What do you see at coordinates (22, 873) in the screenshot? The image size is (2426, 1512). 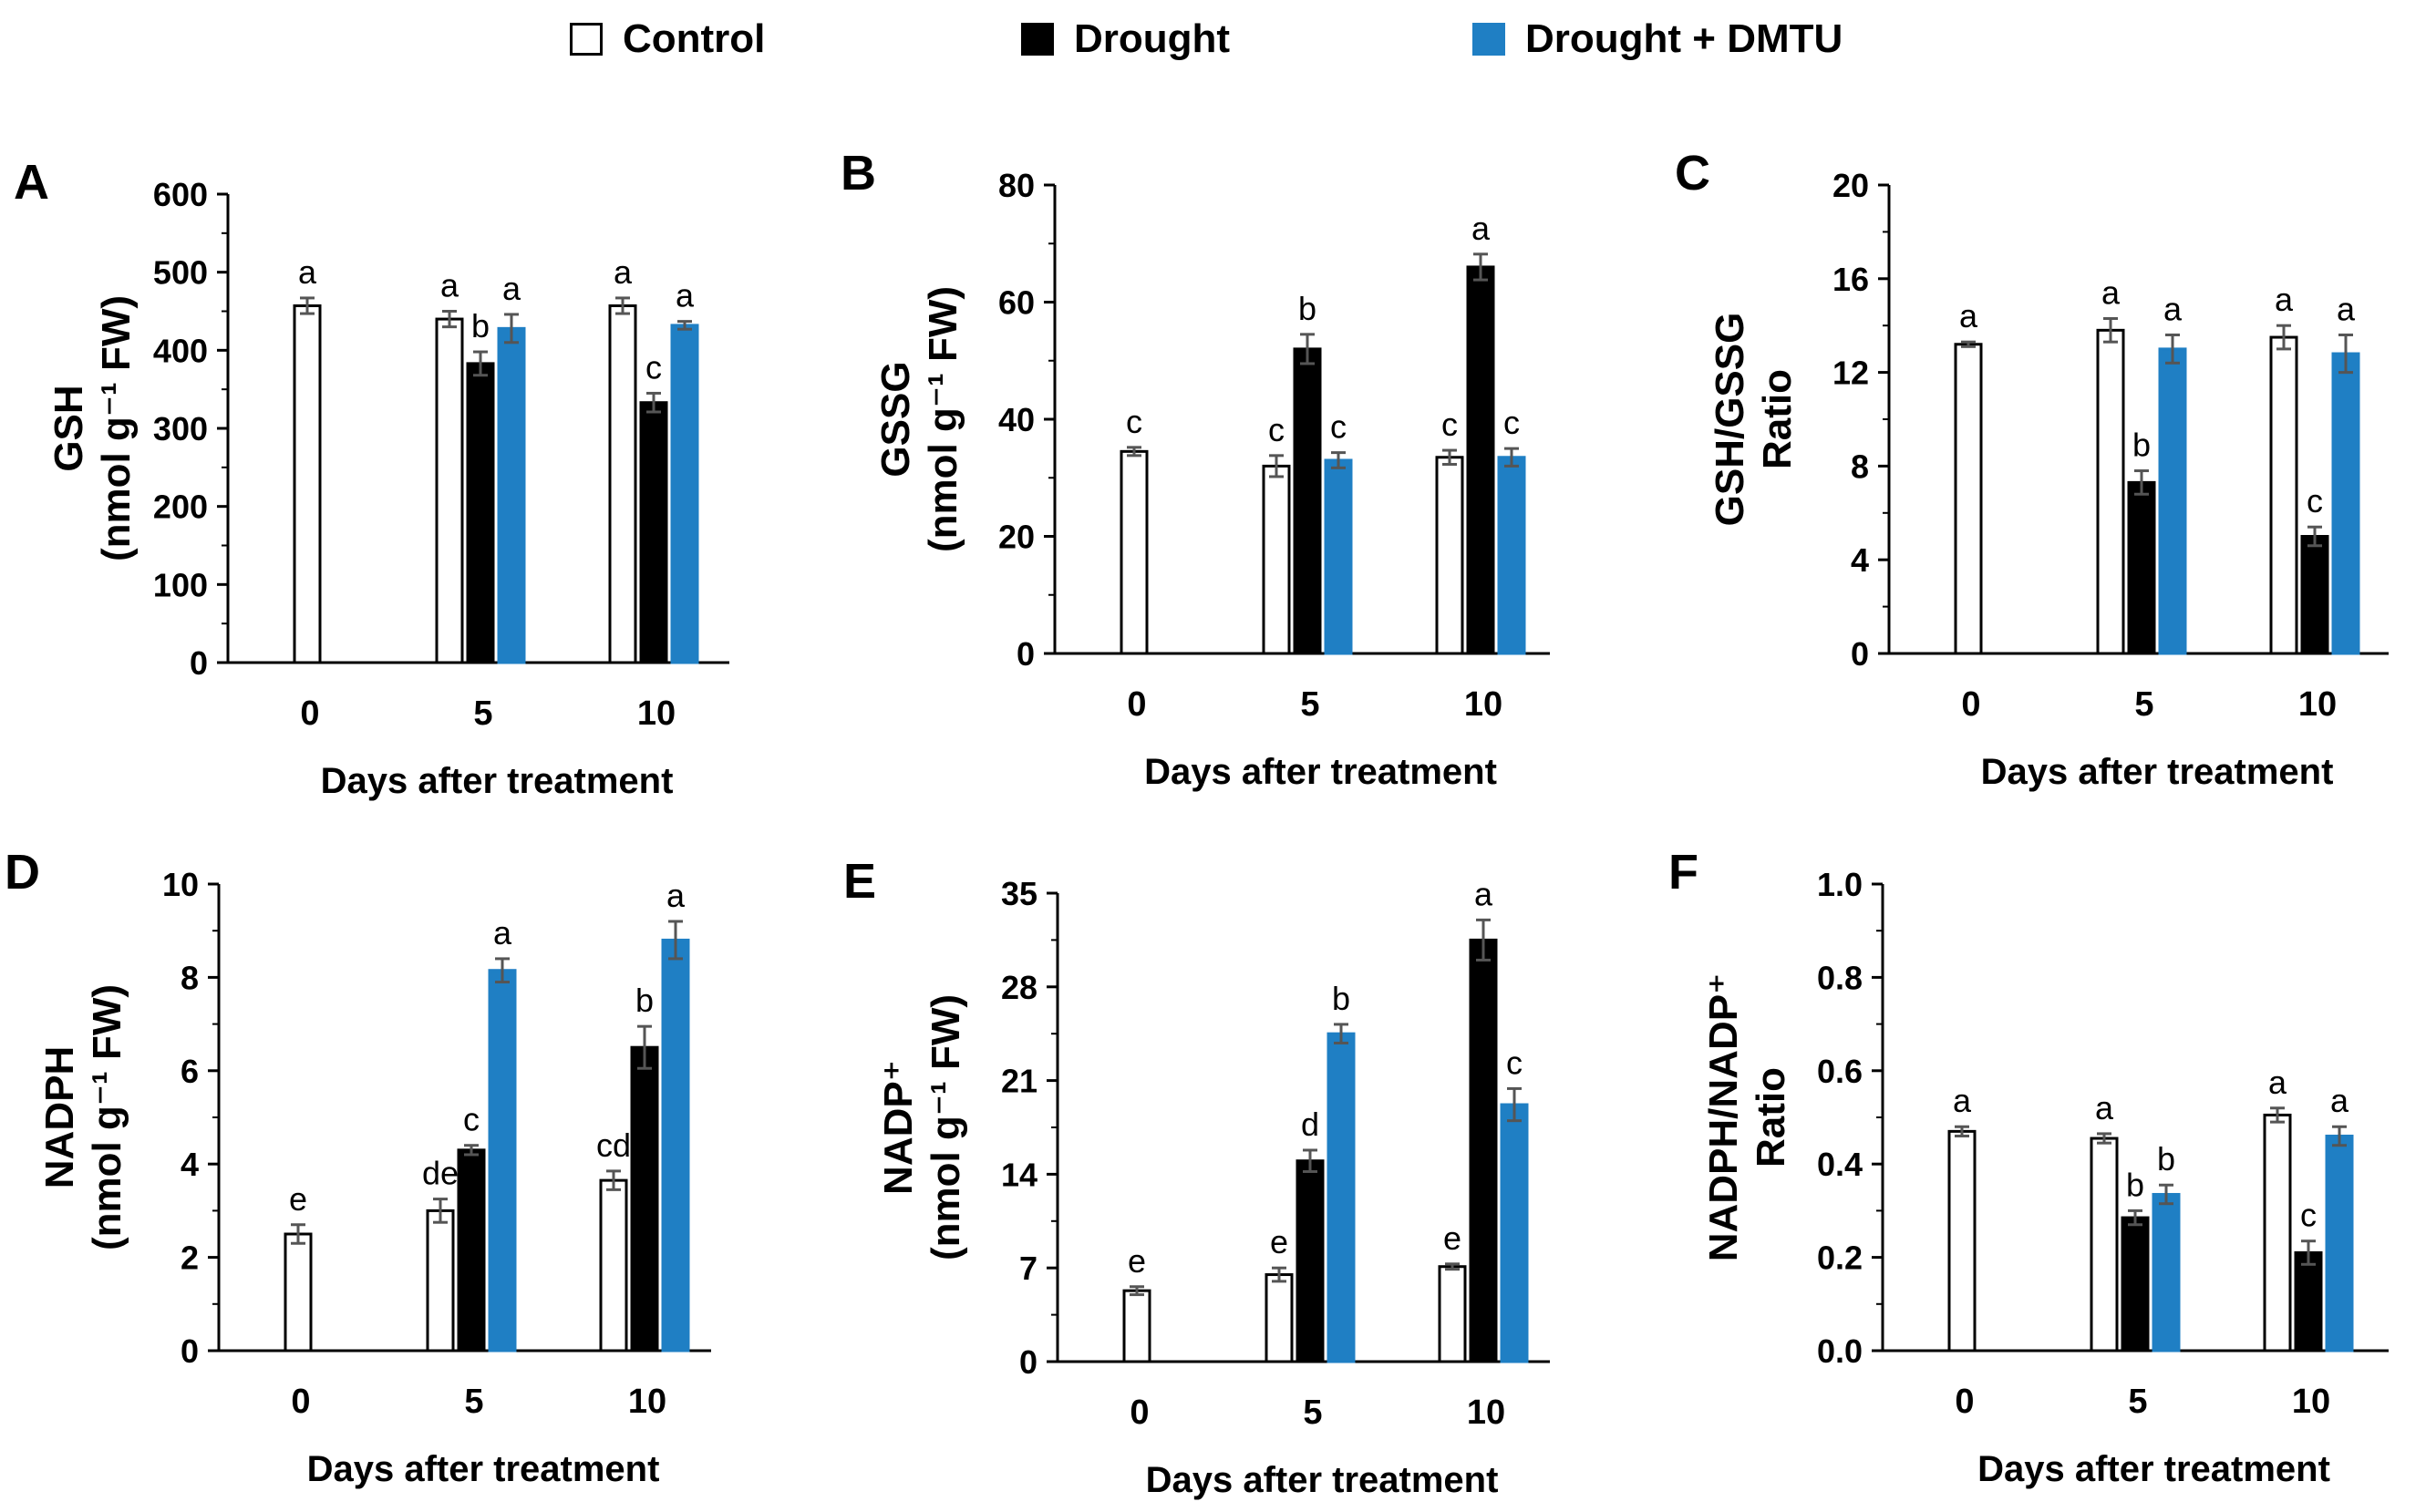 I see `panel-letter-d: D` at bounding box center [22, 873].